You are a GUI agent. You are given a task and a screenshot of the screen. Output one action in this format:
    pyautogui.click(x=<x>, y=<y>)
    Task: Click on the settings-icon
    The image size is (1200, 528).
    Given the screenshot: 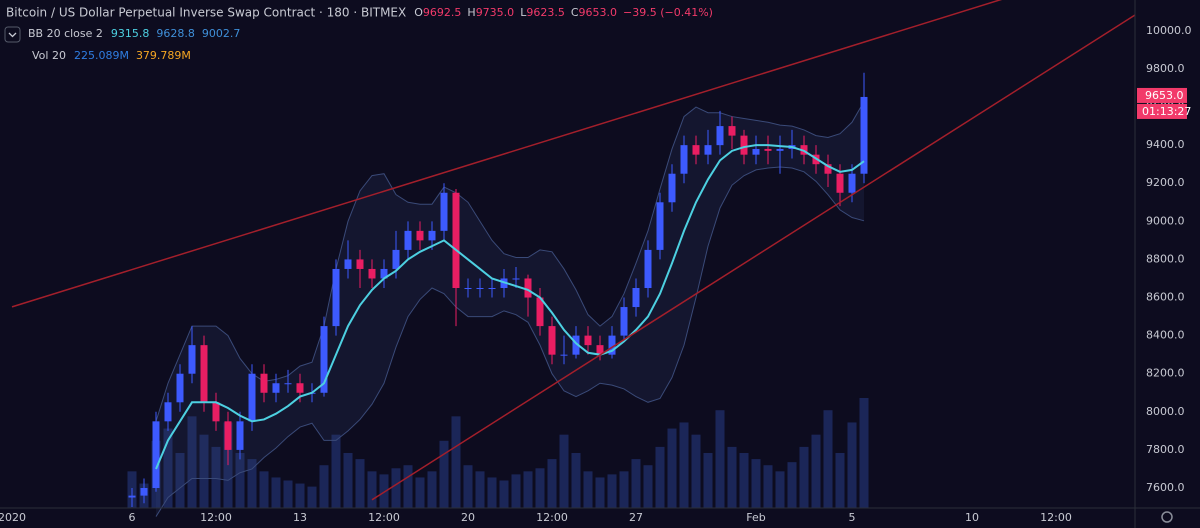 What is the action you would take?
    pyautogui.click(x=1167, y=517)
    